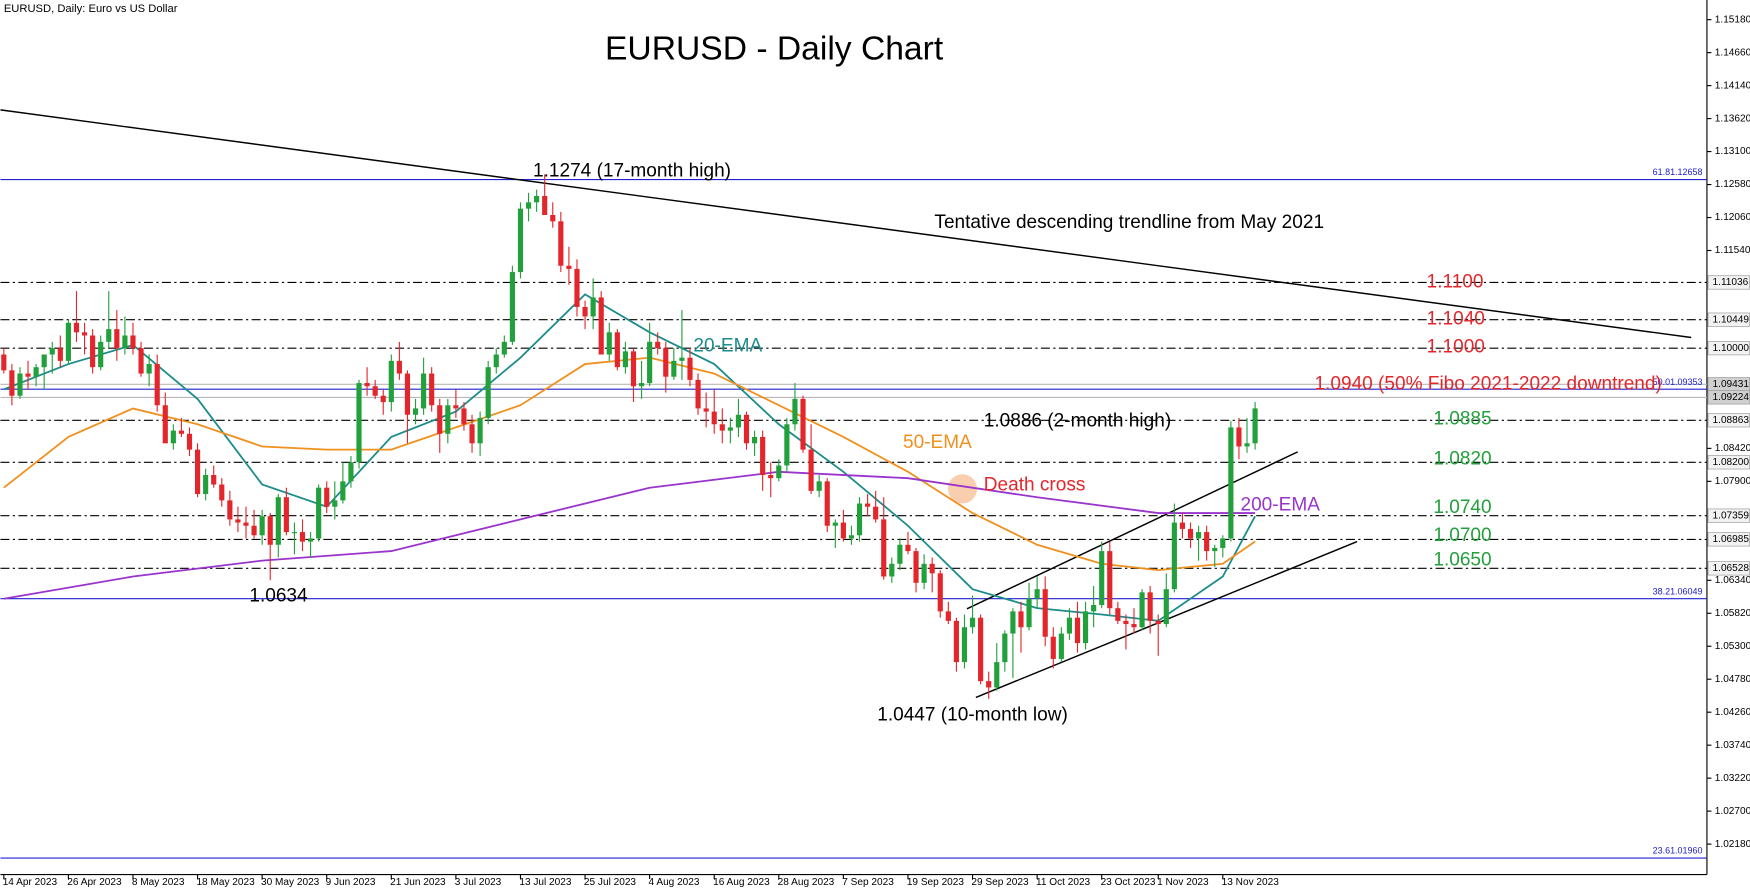  What do you see at coordinates (1732, 250) in the screenshot?
I see `y-tick-label: 1.11540` at bounding box center [1732, 250].